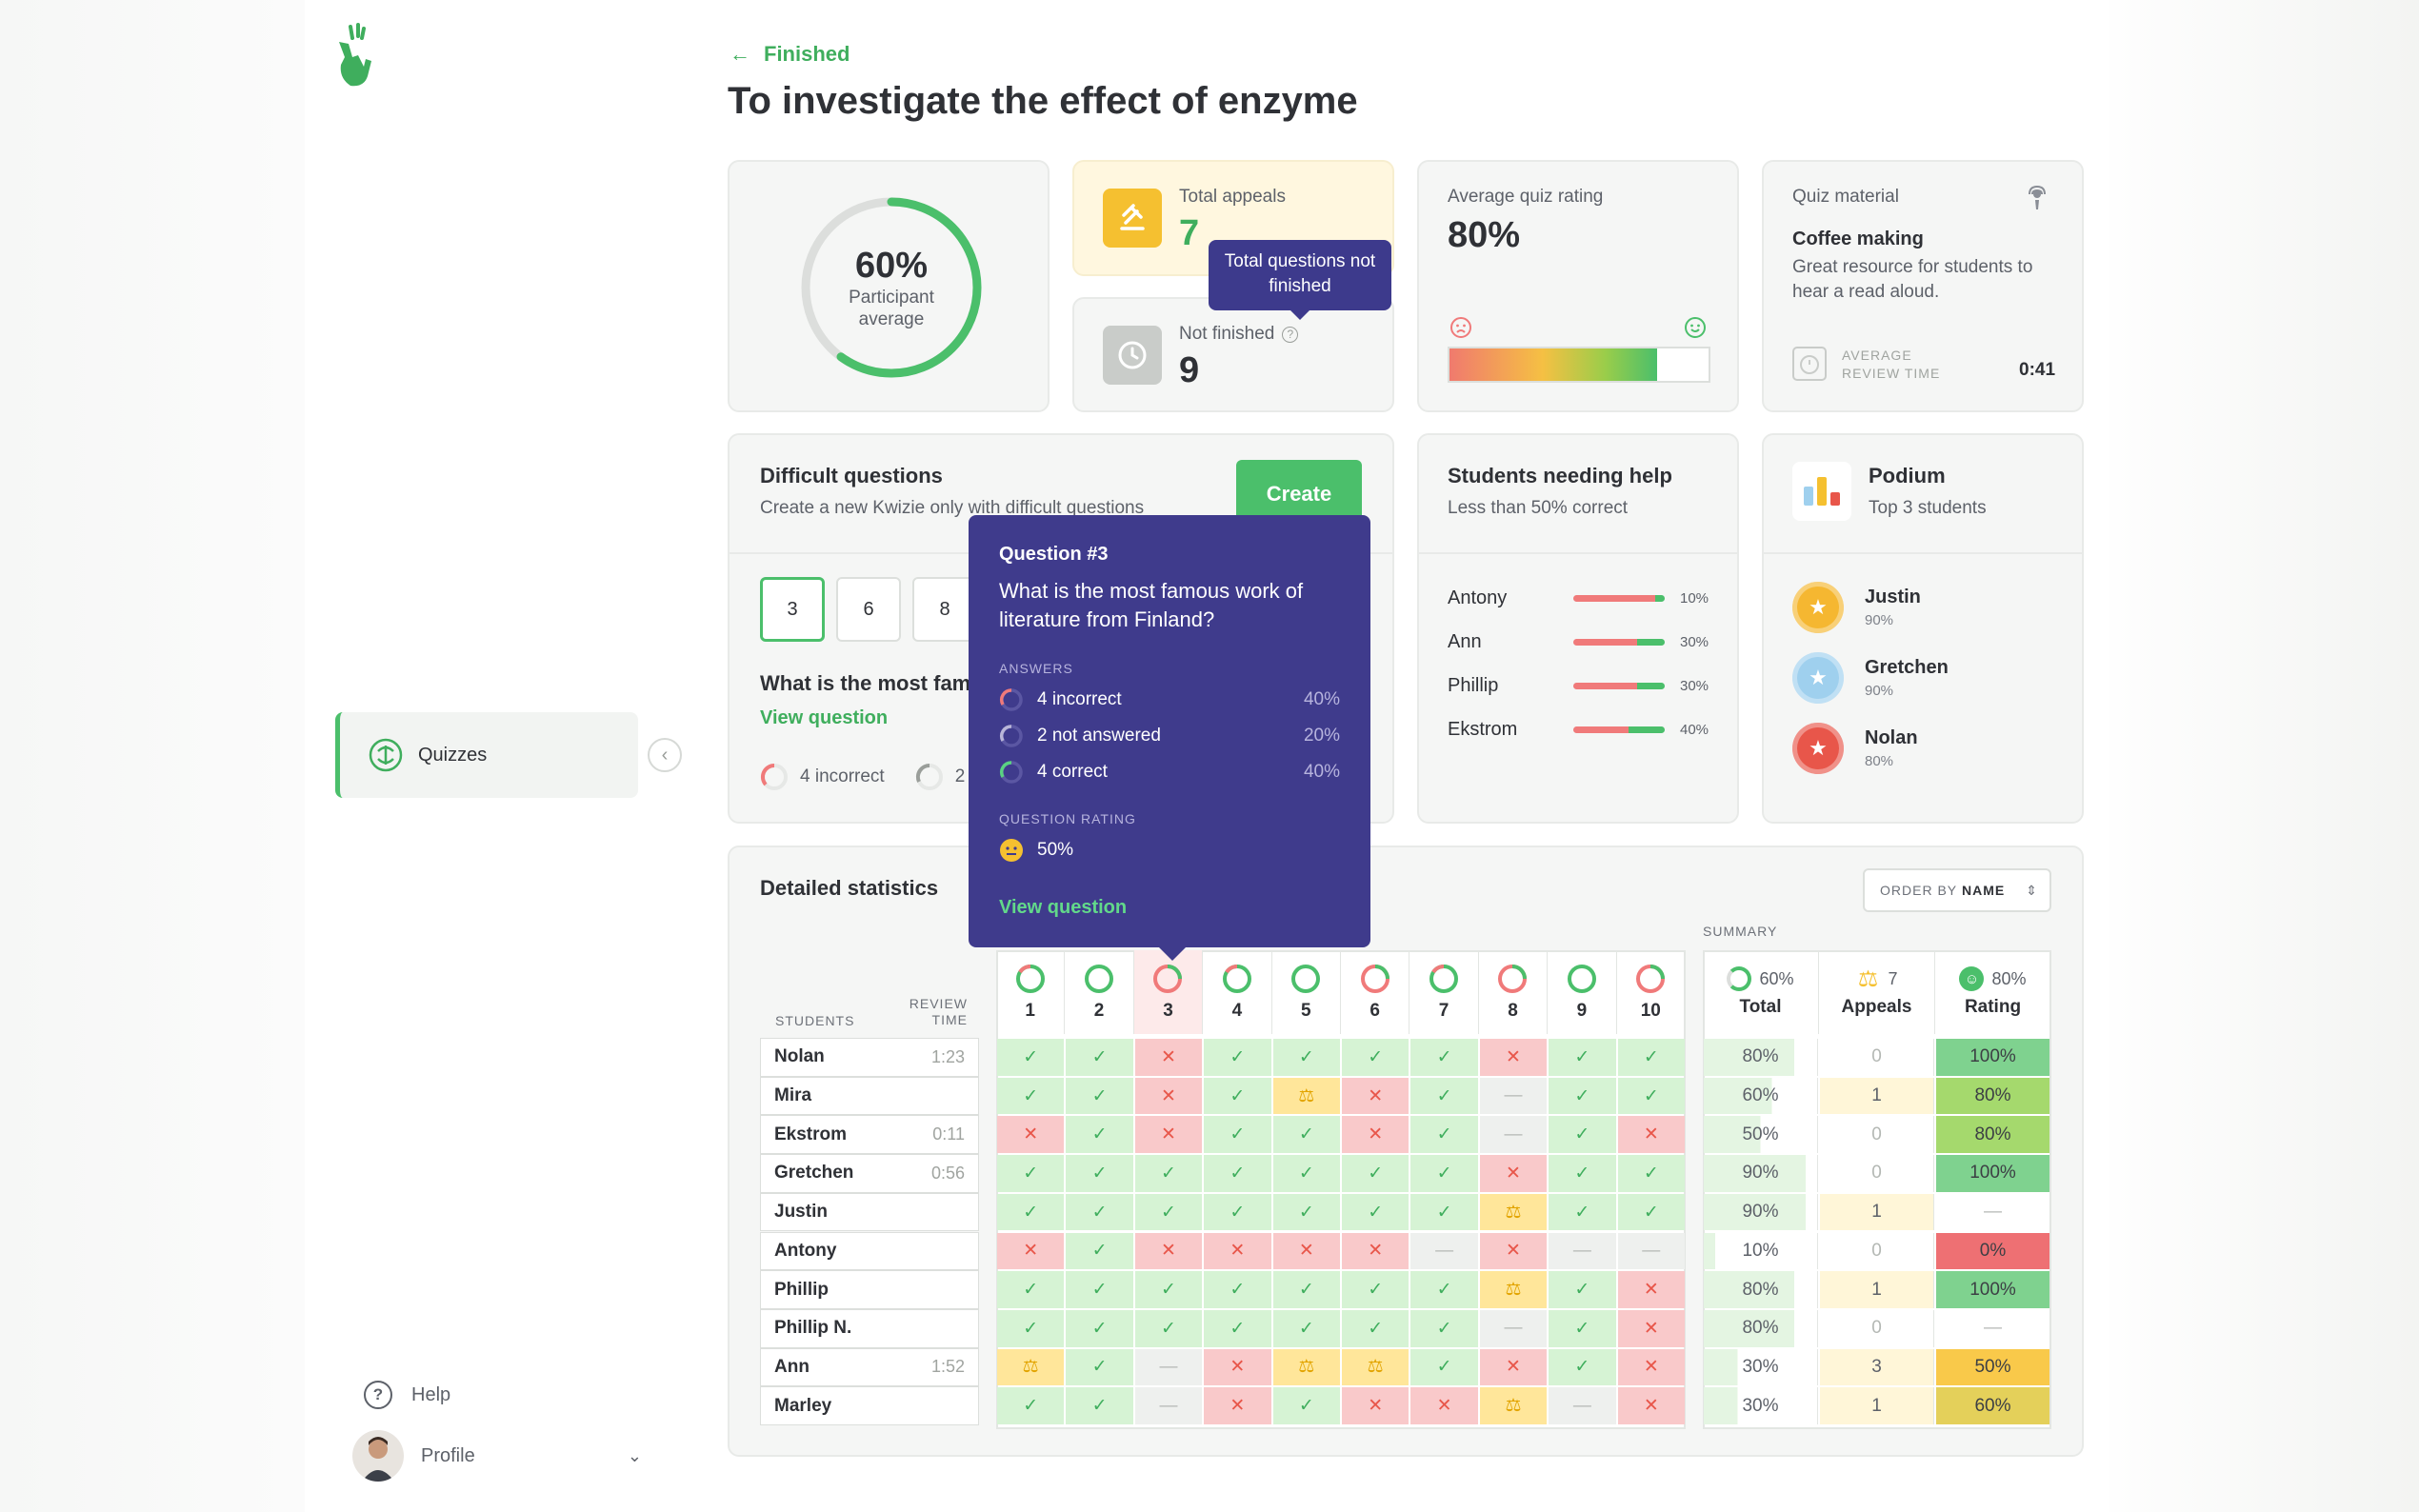 Image resolution: width=2419 pixels, height=1512 pixels. Describe the element at coordinates (1761, 992) in the screenshot. I see `summary-column-header: 60% Total` at that location.